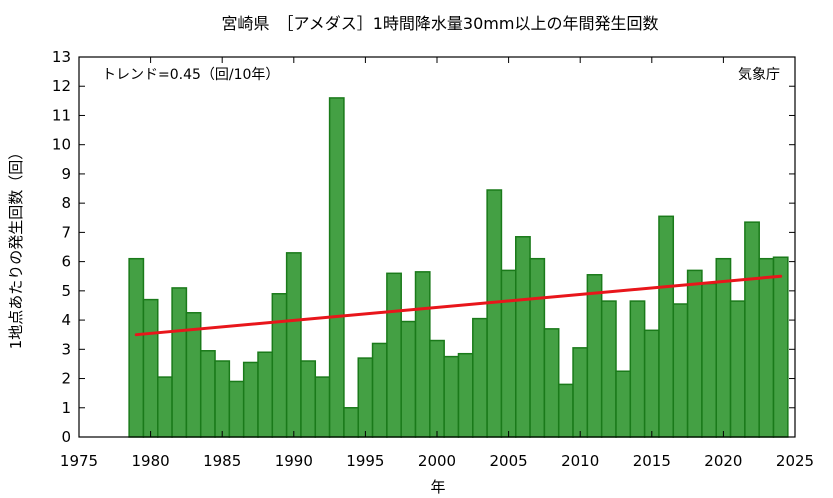 Image resolution: width=833 pixels, height=498 pixels. Describe the element at coordinates (565, 410) in the screenshot. I see `bar-2009` at that location.